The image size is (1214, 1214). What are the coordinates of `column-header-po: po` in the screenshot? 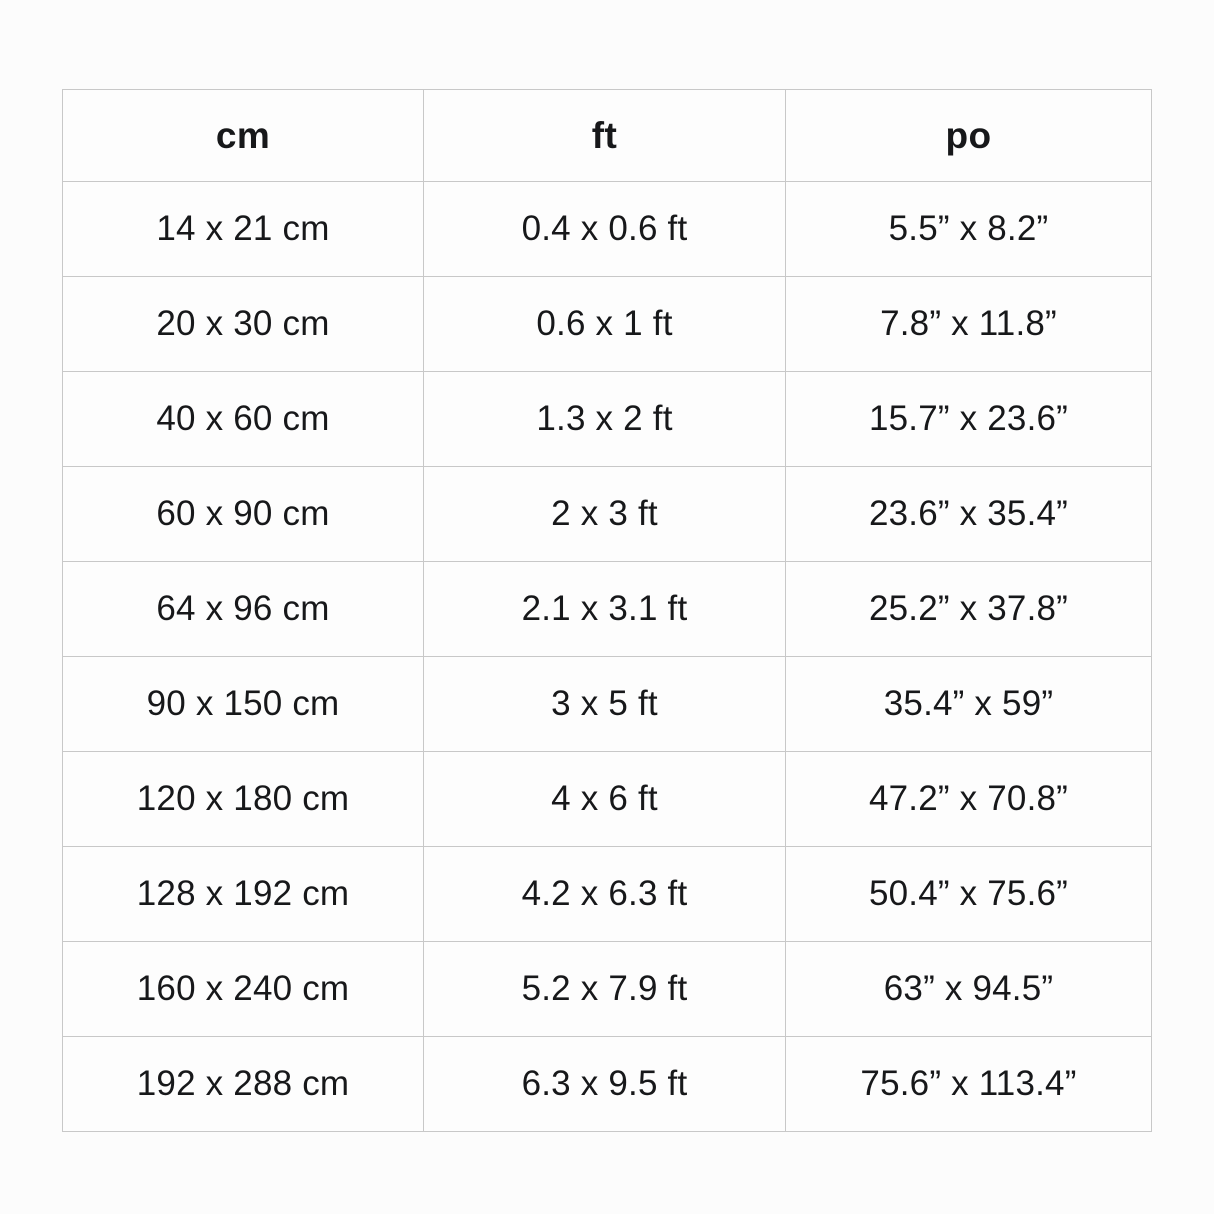 It's located at (968, 135).